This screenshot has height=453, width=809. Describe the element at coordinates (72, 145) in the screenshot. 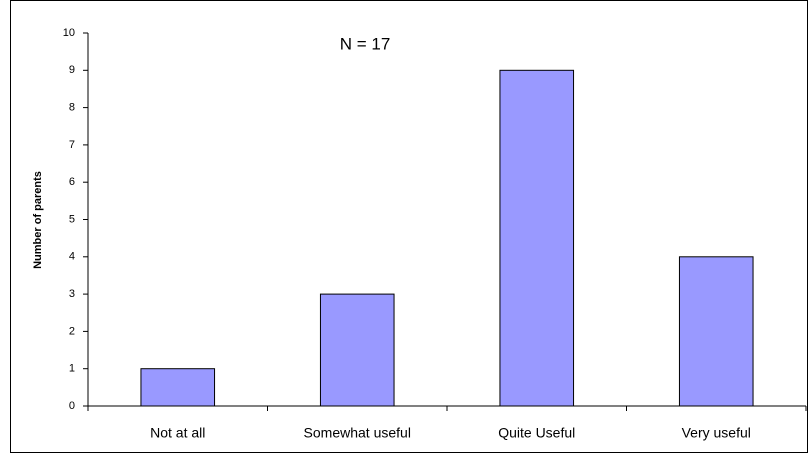

I see `y-tick-label: 7` at that location.